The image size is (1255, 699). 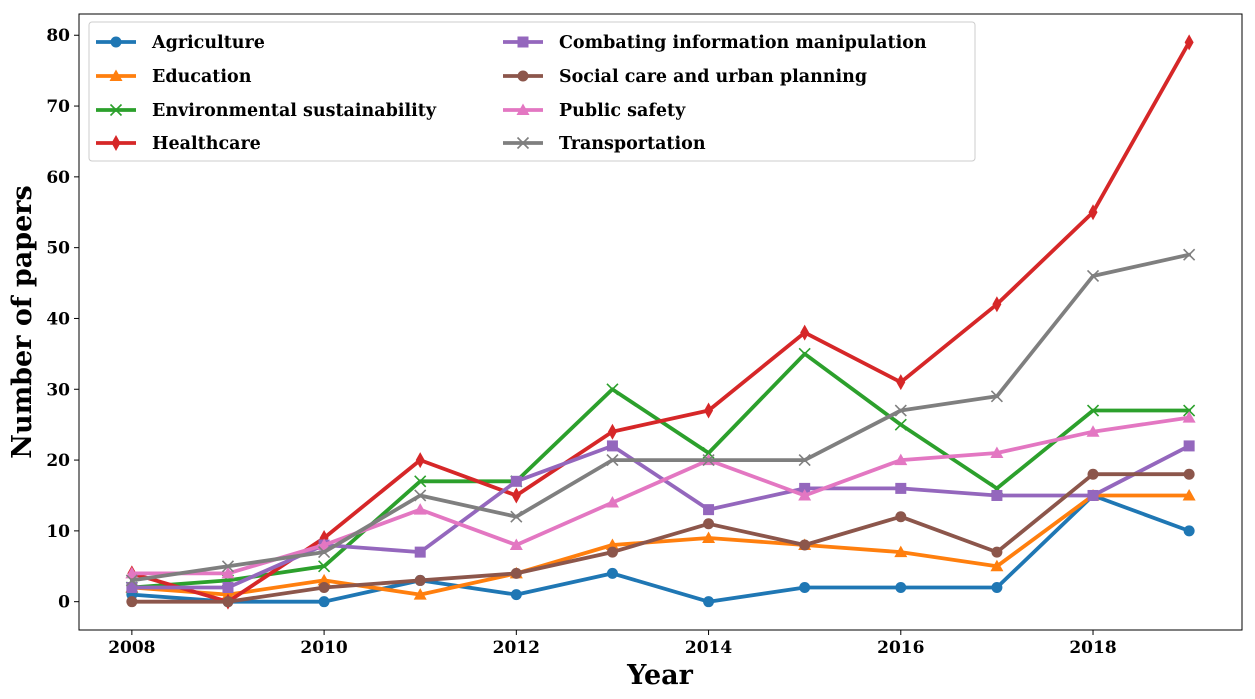 What do you see at coordinates (64, 603) in the screenshot?
I see `y-tick-label: 0` at bounding box center [64, 603].